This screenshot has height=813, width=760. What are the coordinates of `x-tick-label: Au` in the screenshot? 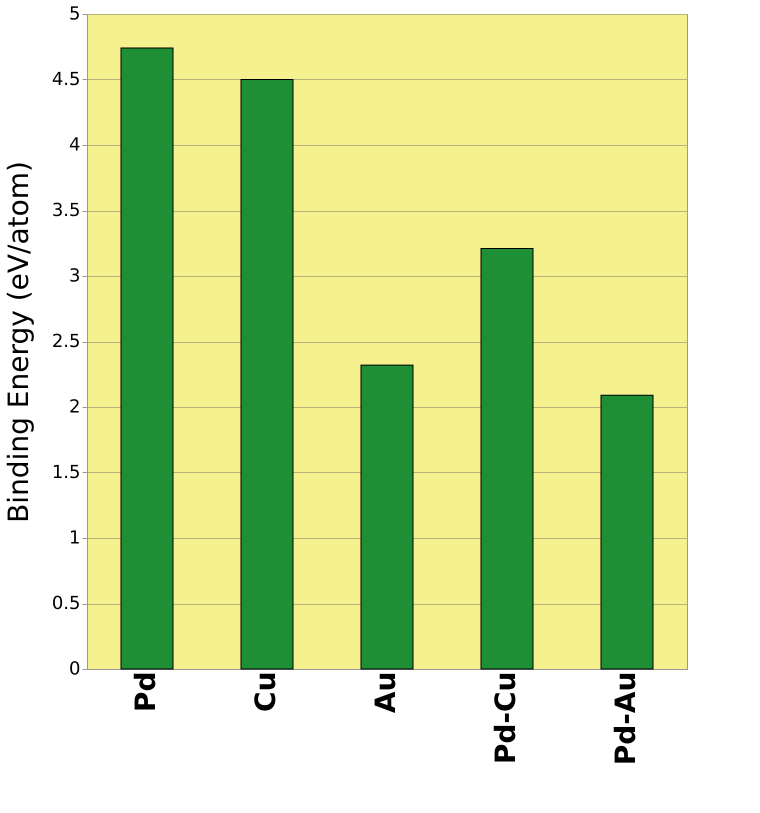 It's located at (385, 693).